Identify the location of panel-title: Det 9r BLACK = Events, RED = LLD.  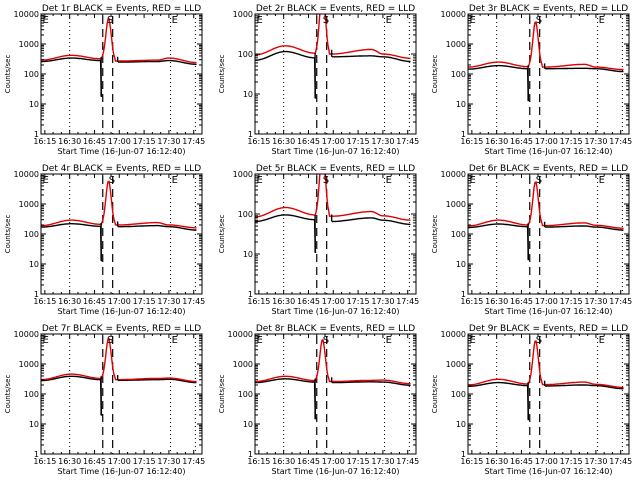
(548, 329).